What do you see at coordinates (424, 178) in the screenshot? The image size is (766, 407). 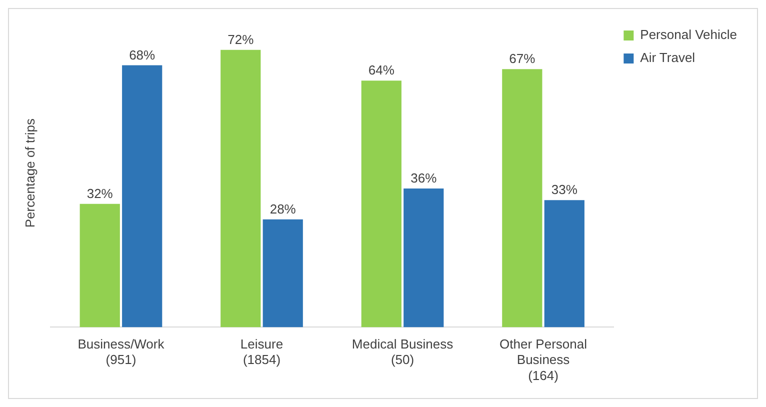 I see `data-label: 36%` at bounding box center [424, 178].